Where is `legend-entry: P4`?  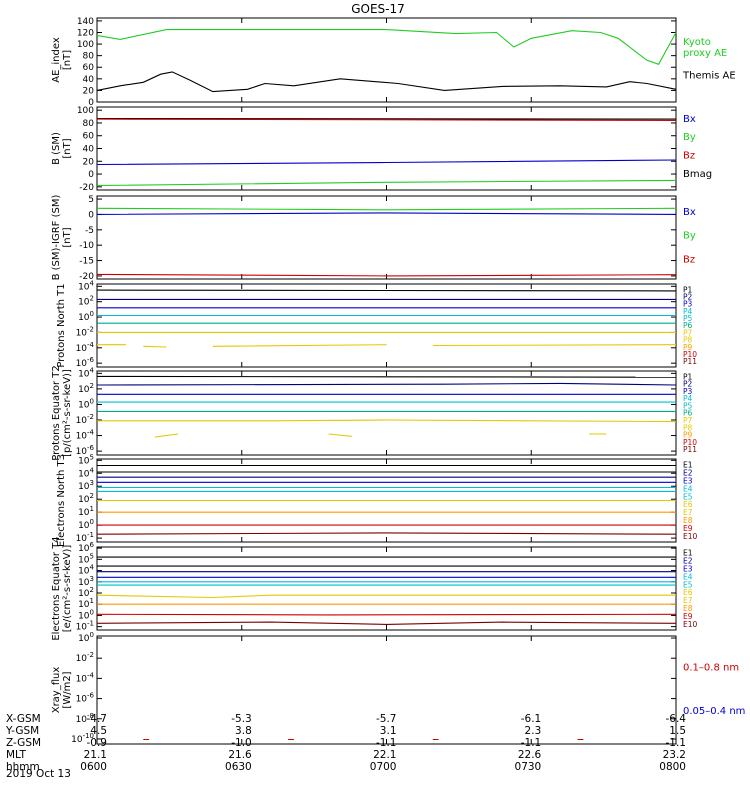
legend-entry: P4 is located at coordinates (688, 398).